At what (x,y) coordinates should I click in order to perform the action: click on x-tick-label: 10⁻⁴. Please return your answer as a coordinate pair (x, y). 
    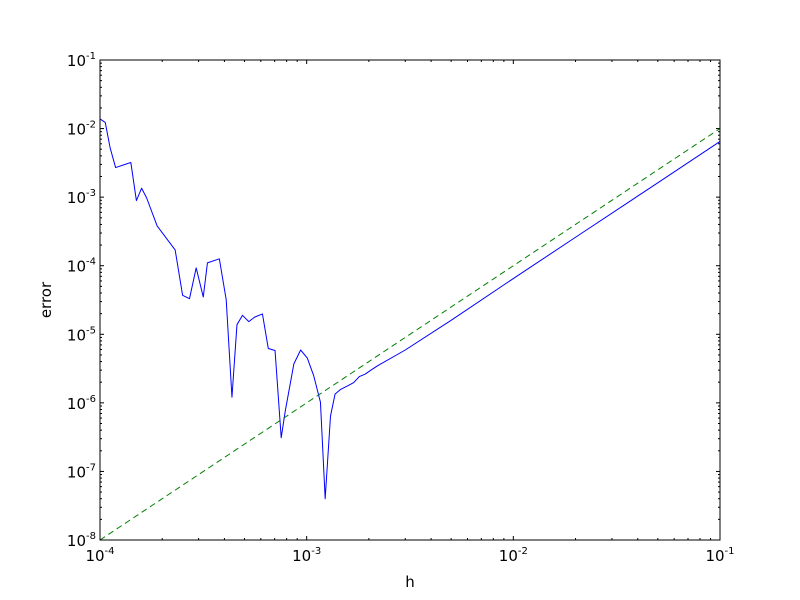
    Looking at the image, I should click on (99, 555).